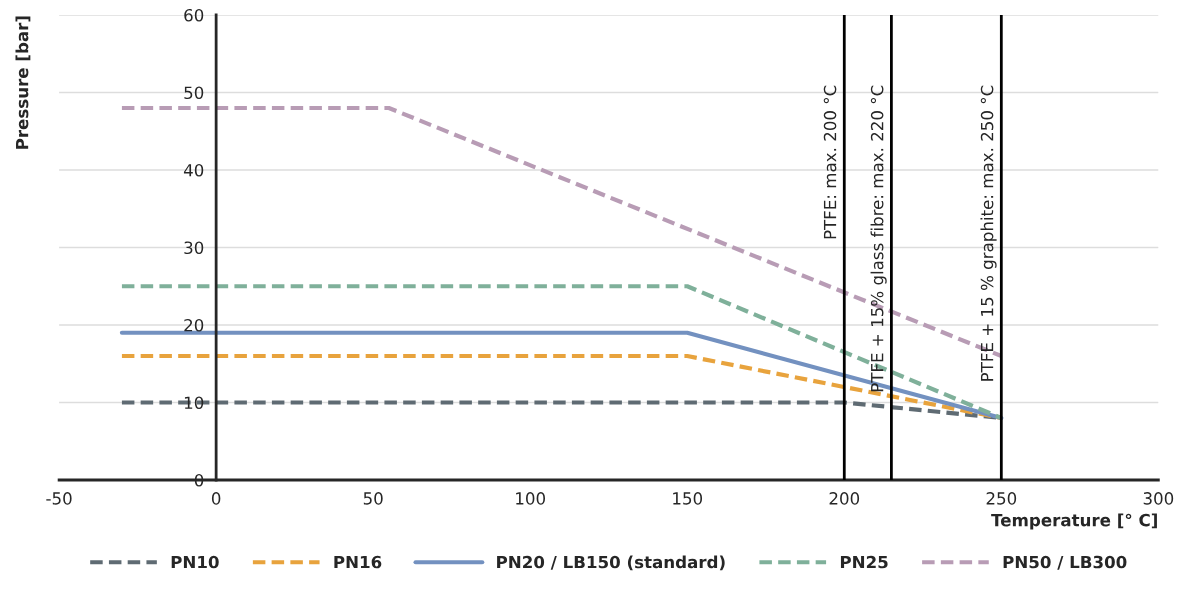 The width and height of the screenshot is (1182, 600). What do you see at coordinates (358, 562) in the screenshot?
I see `legend-label: PN16` at bounding box center [358, 562].